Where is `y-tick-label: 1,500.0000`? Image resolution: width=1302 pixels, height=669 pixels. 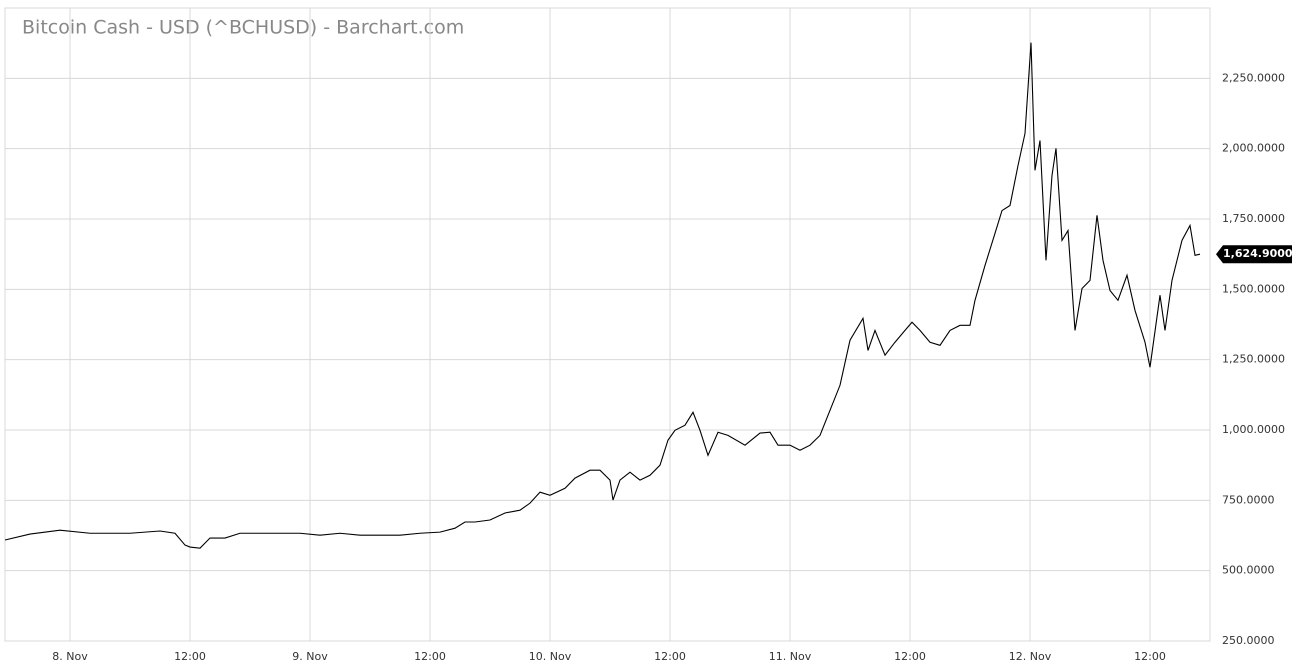
y-tick-label: 1,500.0000 is located at coordinates (1253, 288).